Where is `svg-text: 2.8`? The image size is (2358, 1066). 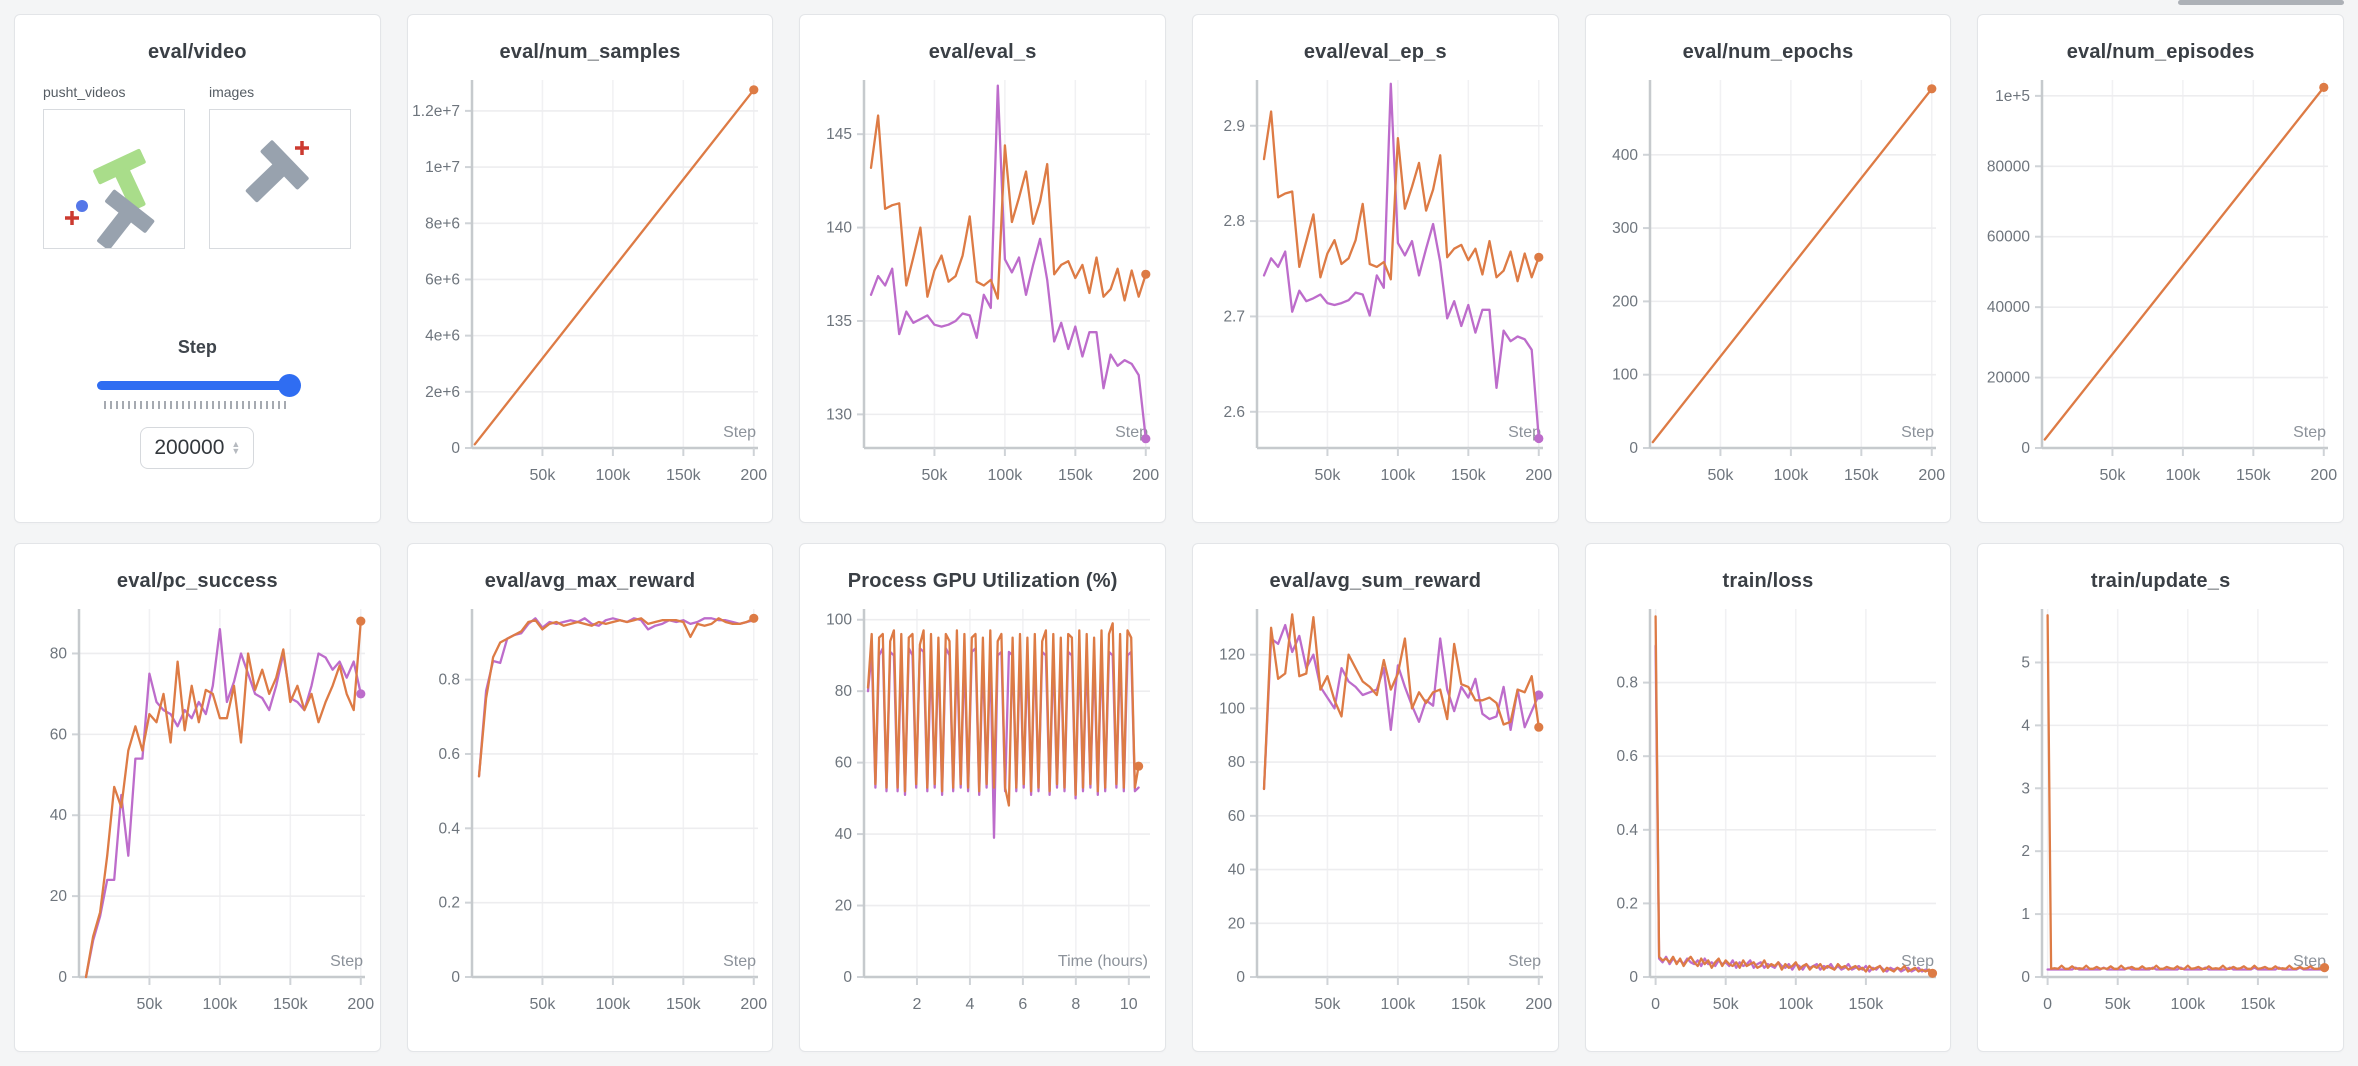
svg-text: 2.8 is located at coordinates (1234, 221).